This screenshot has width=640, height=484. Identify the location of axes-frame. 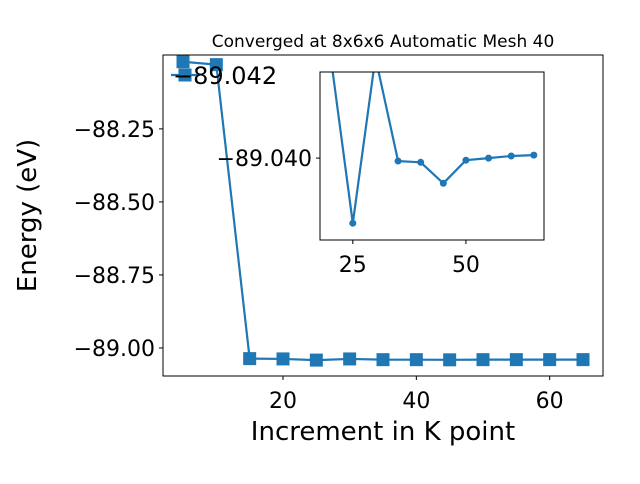
(432, 156).